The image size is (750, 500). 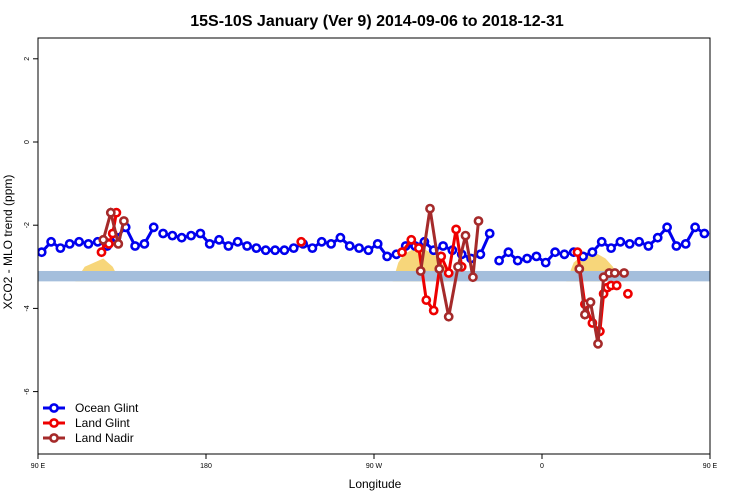 I want to click on y-tick-label: -2, so click(x=27, y=225).